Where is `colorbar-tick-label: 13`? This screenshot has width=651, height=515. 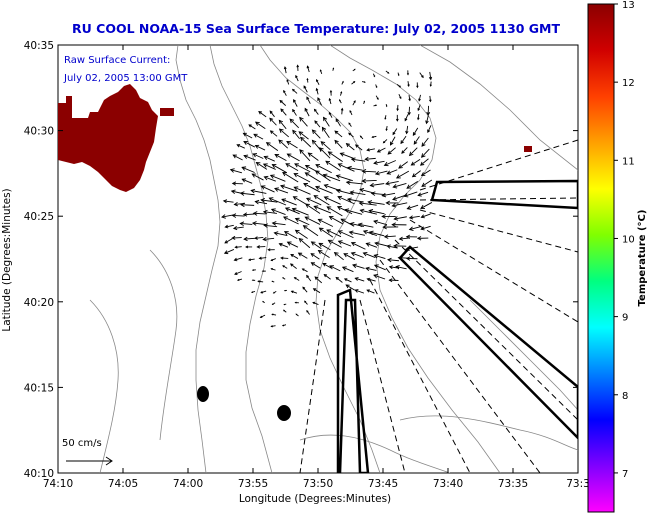
colorbar-tick-label: 13 is located at coordinates (628, 5).